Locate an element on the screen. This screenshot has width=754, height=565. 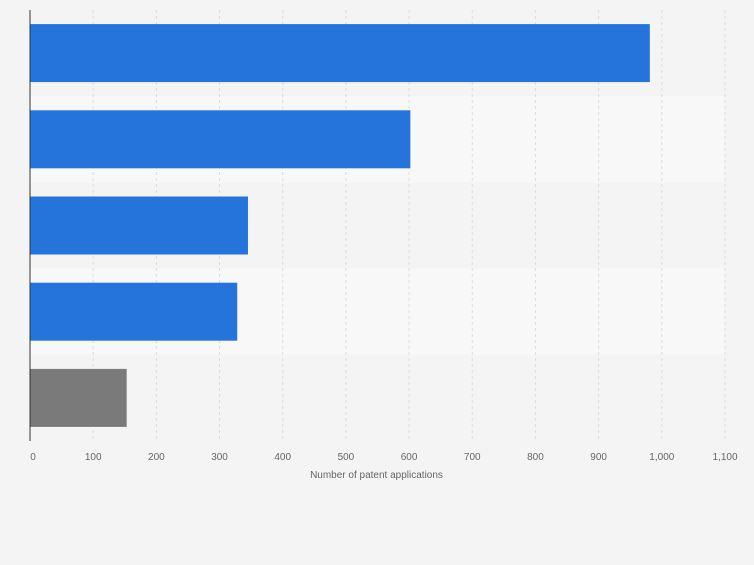
x-tick-label: 0 is located at coordinates (33, 457).